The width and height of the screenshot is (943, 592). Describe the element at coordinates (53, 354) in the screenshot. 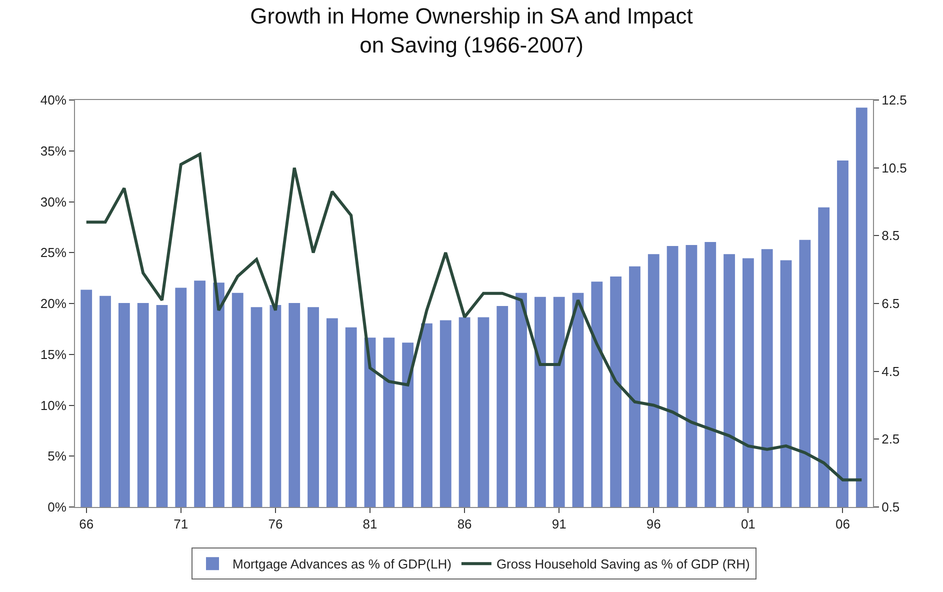

I see `y-tick-label: 15%` at that location.